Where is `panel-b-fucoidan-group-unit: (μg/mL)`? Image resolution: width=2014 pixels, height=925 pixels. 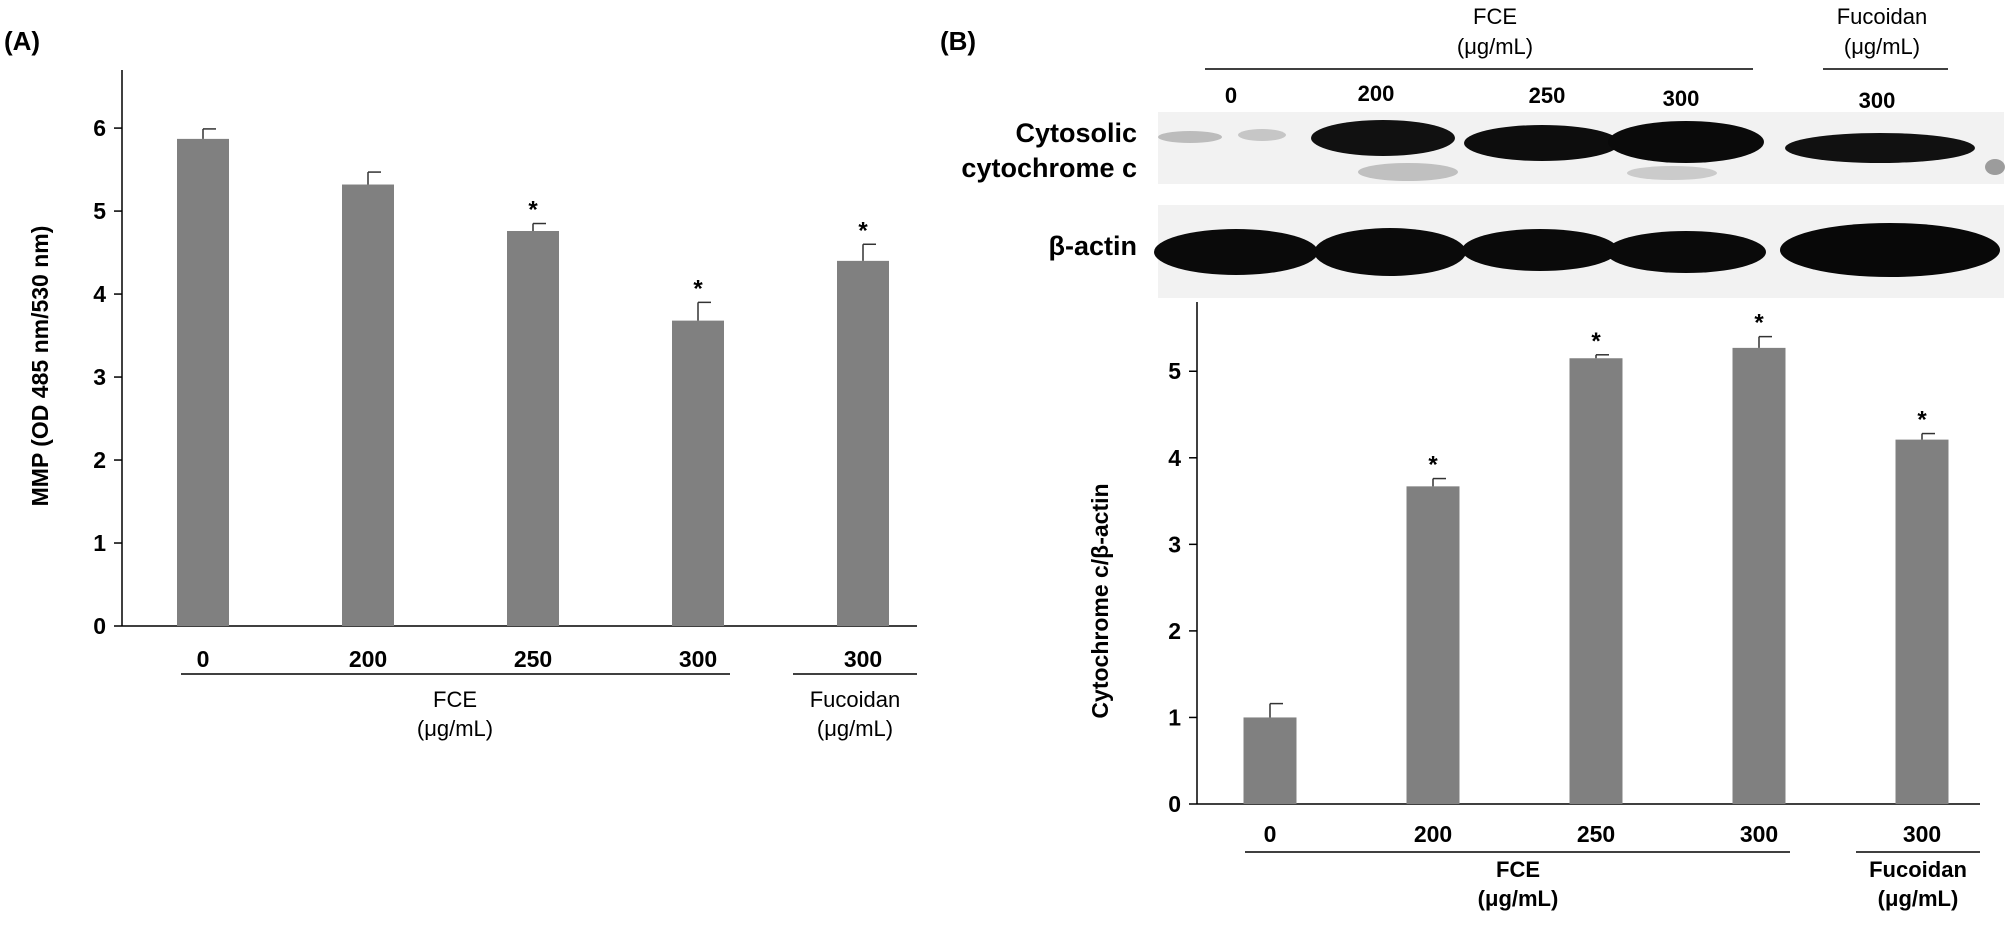 panel-b-fucoidan-group-unit: (μg/mL) is located at coordinates (1918, 898).